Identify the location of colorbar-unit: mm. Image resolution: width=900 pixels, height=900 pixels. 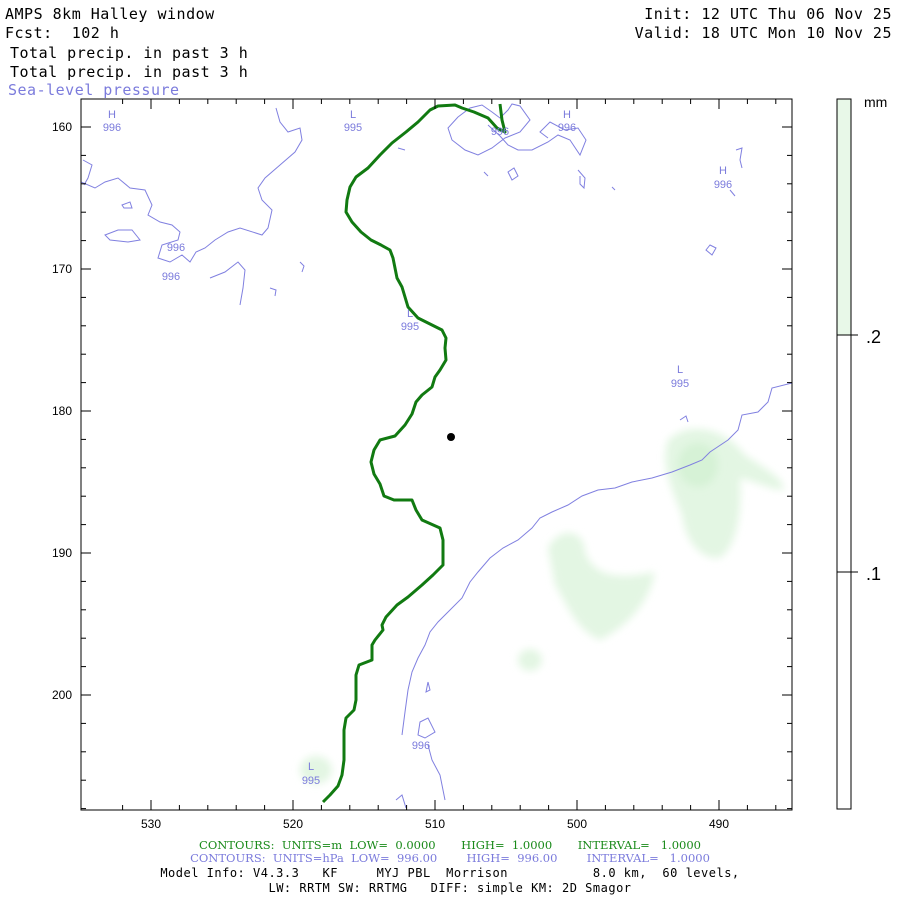
(875, 102).